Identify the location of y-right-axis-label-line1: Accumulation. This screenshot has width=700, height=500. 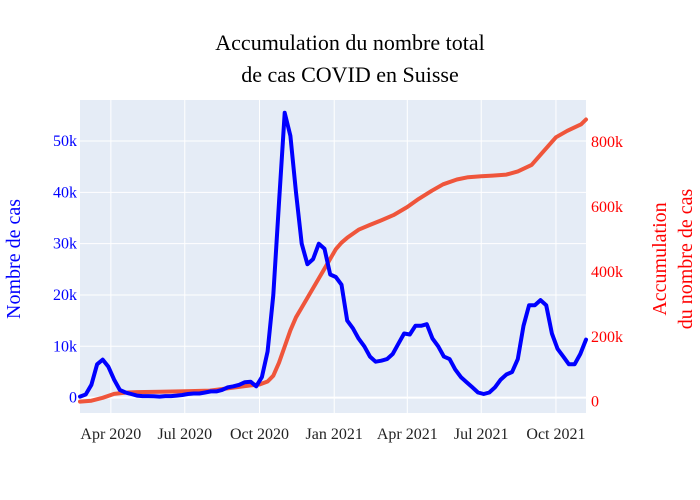
(660, 258).